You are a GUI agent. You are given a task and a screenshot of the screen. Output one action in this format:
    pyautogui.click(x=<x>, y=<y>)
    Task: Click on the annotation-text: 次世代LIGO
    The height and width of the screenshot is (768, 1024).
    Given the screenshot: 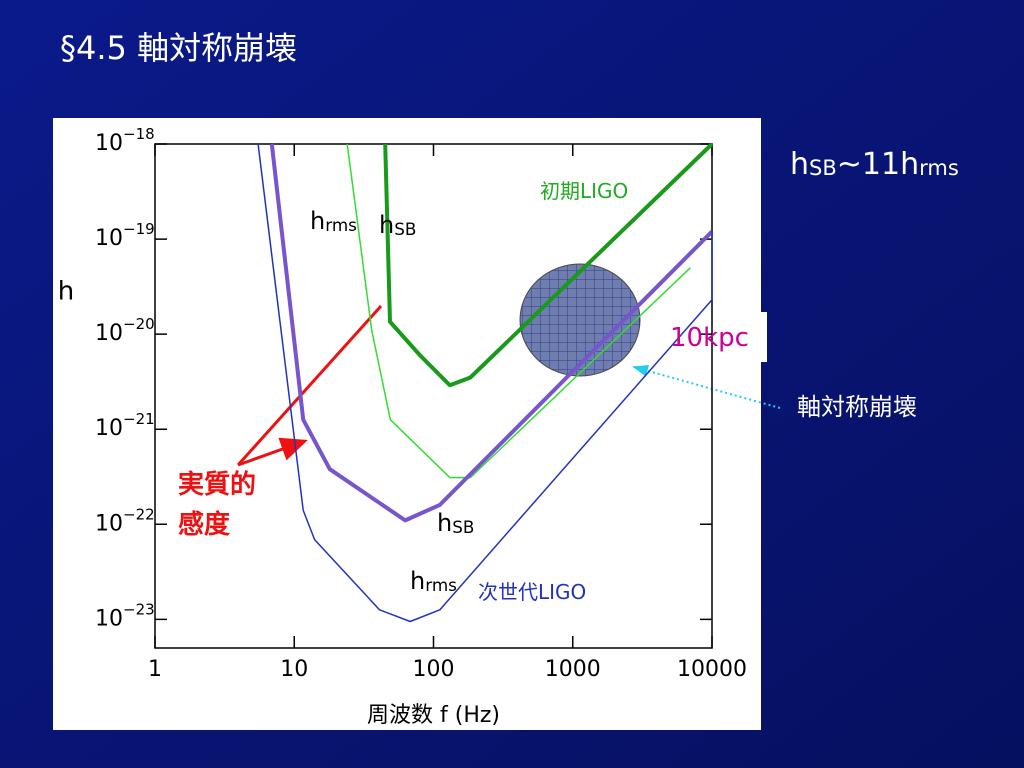 What is the action you would take?
    pyautogui.click(x=532, y=592)
    